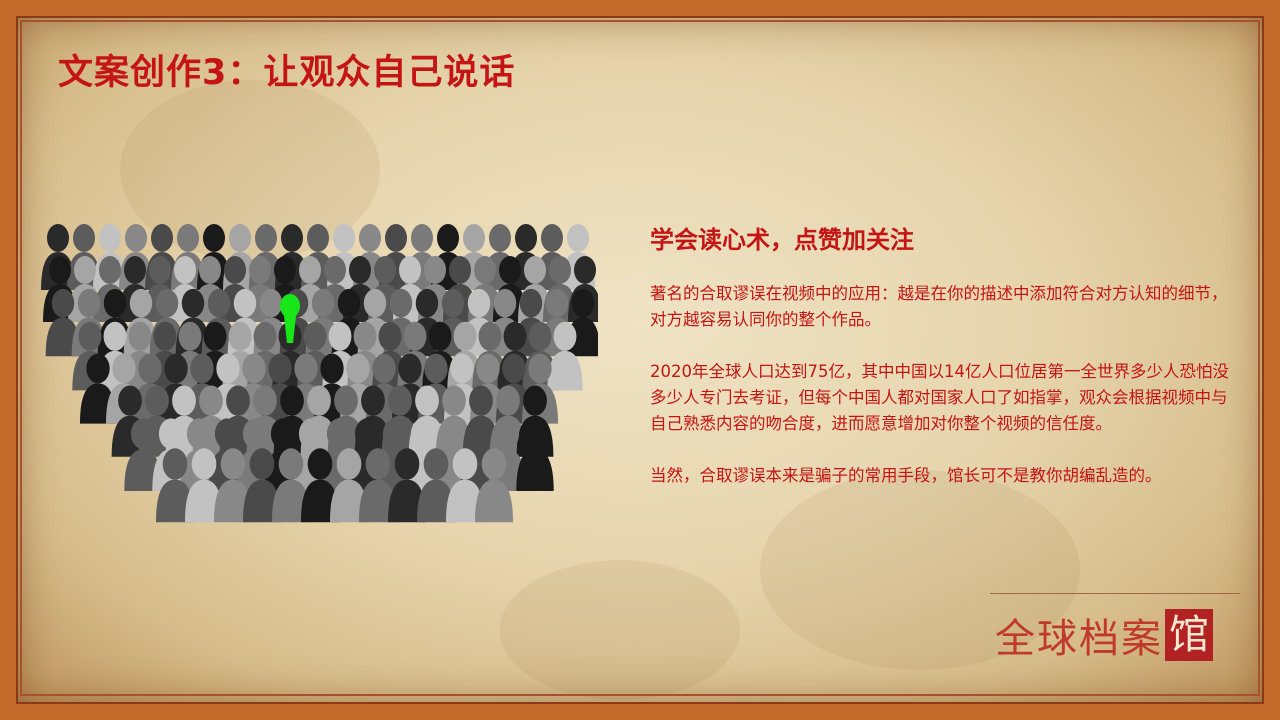 This screenshot has width=1280, height=720. I want to click on logo-text: 全球档案, so click(1079, 639).